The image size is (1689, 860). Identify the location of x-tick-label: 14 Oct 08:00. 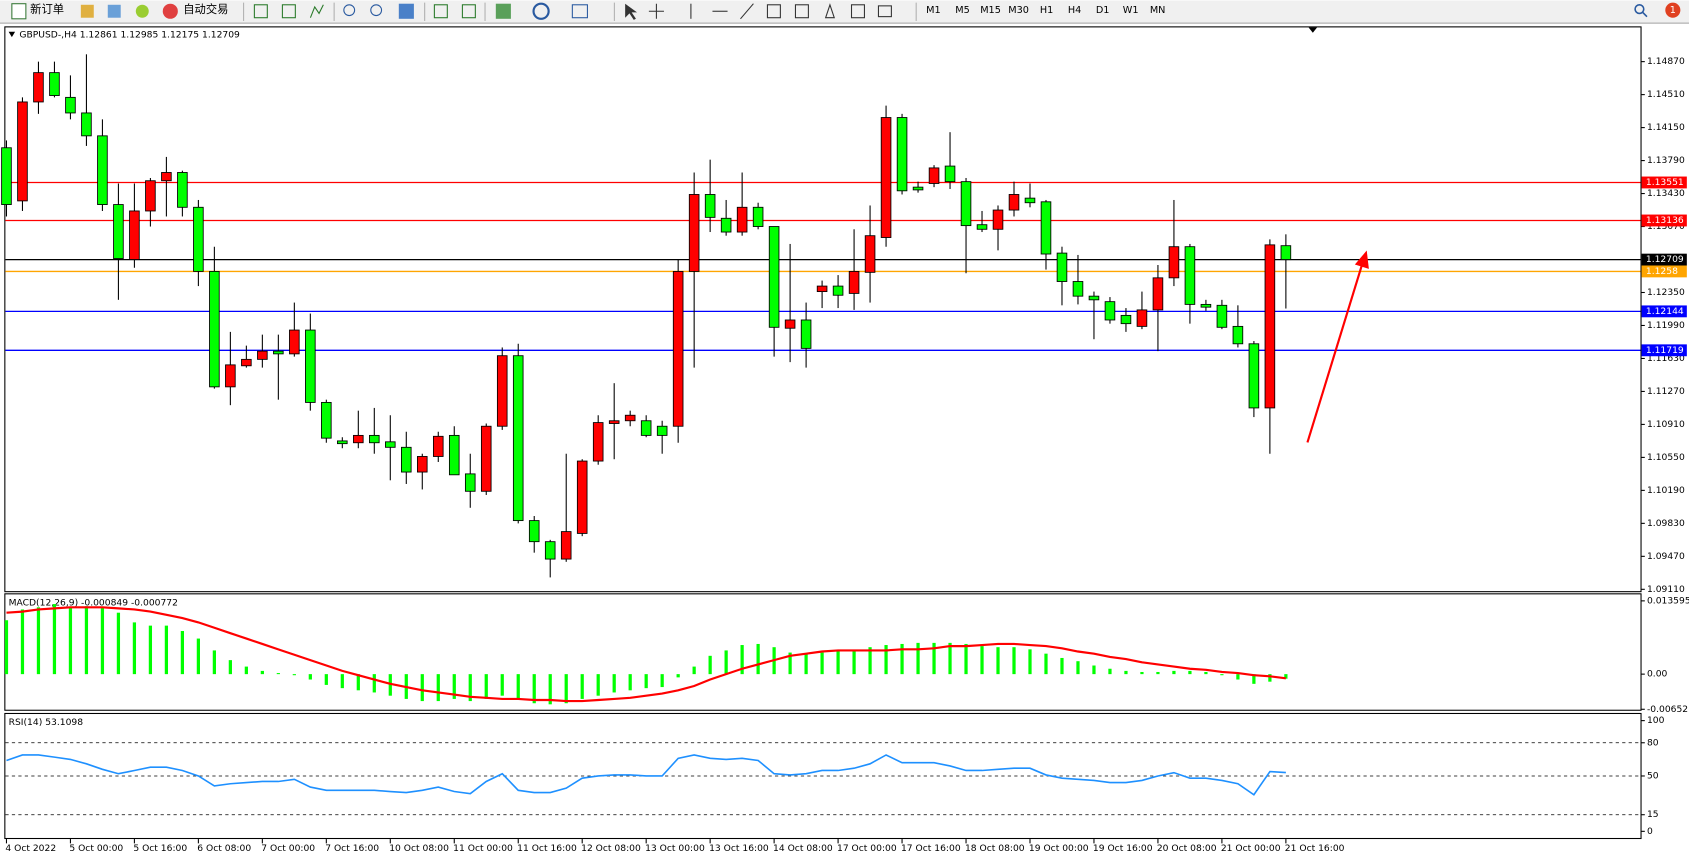
(803, 848).